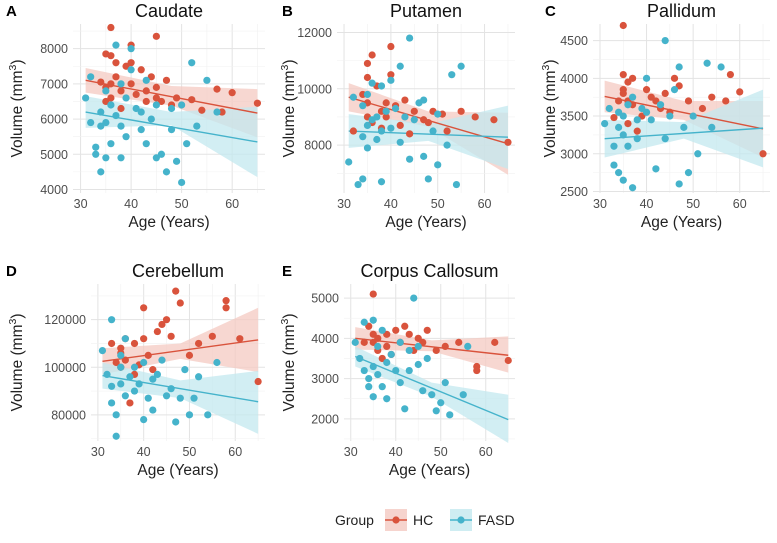 The image size is (777, 543). What do you see at coordinates (314, 33) in the screenshot?
I see `y-tick-label: 12000` at bounding box center [314, 33].